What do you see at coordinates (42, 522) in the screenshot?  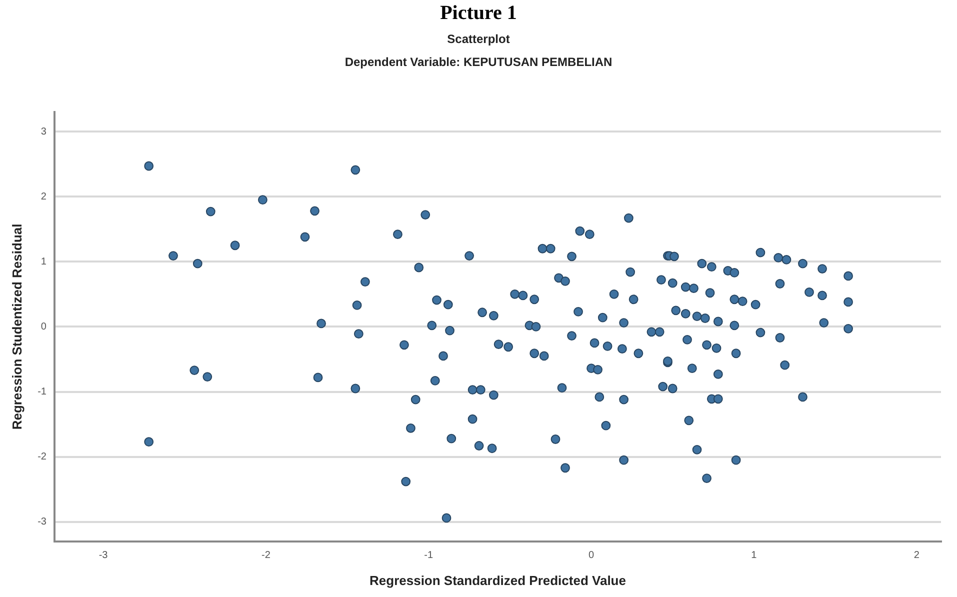 I see `y-tick-label: -3` at bounding box center [42, 522].